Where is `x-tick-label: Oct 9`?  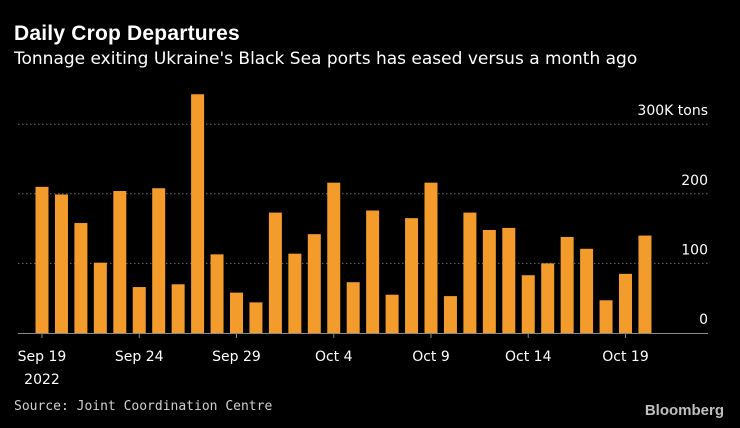
x-tick-label: Oct 9 is located at coordinates (431, 357).